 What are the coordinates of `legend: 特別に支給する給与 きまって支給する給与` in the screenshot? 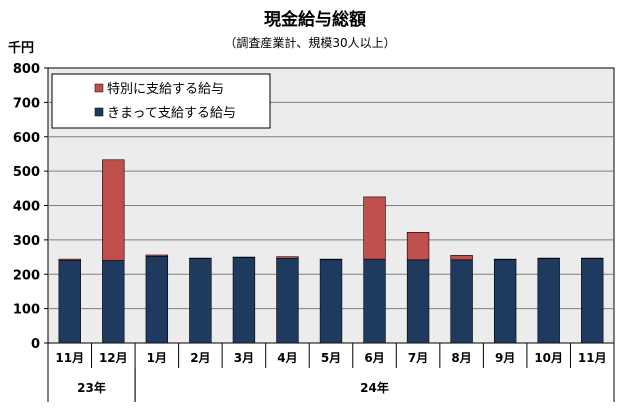 It's located at (161, 101).